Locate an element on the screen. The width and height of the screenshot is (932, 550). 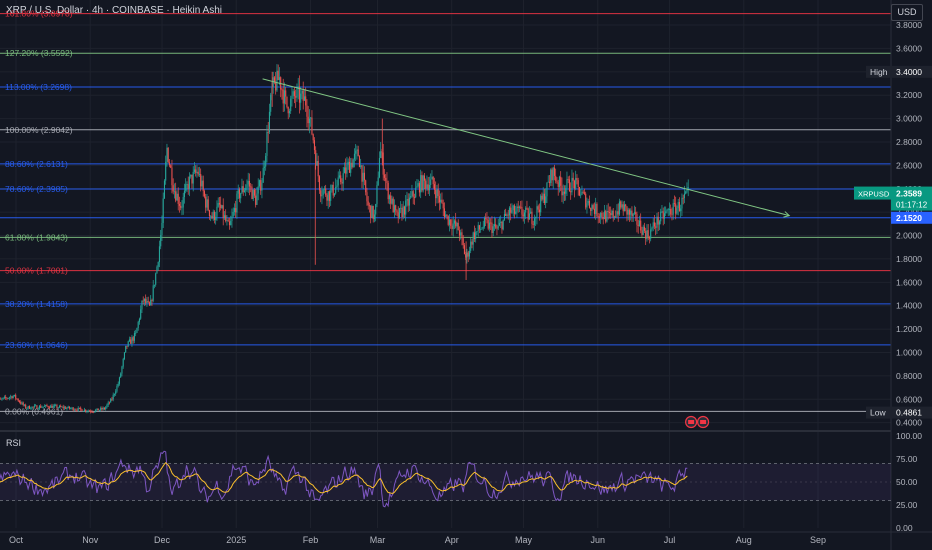
last-price-tag is located at coordinates (911, 198).